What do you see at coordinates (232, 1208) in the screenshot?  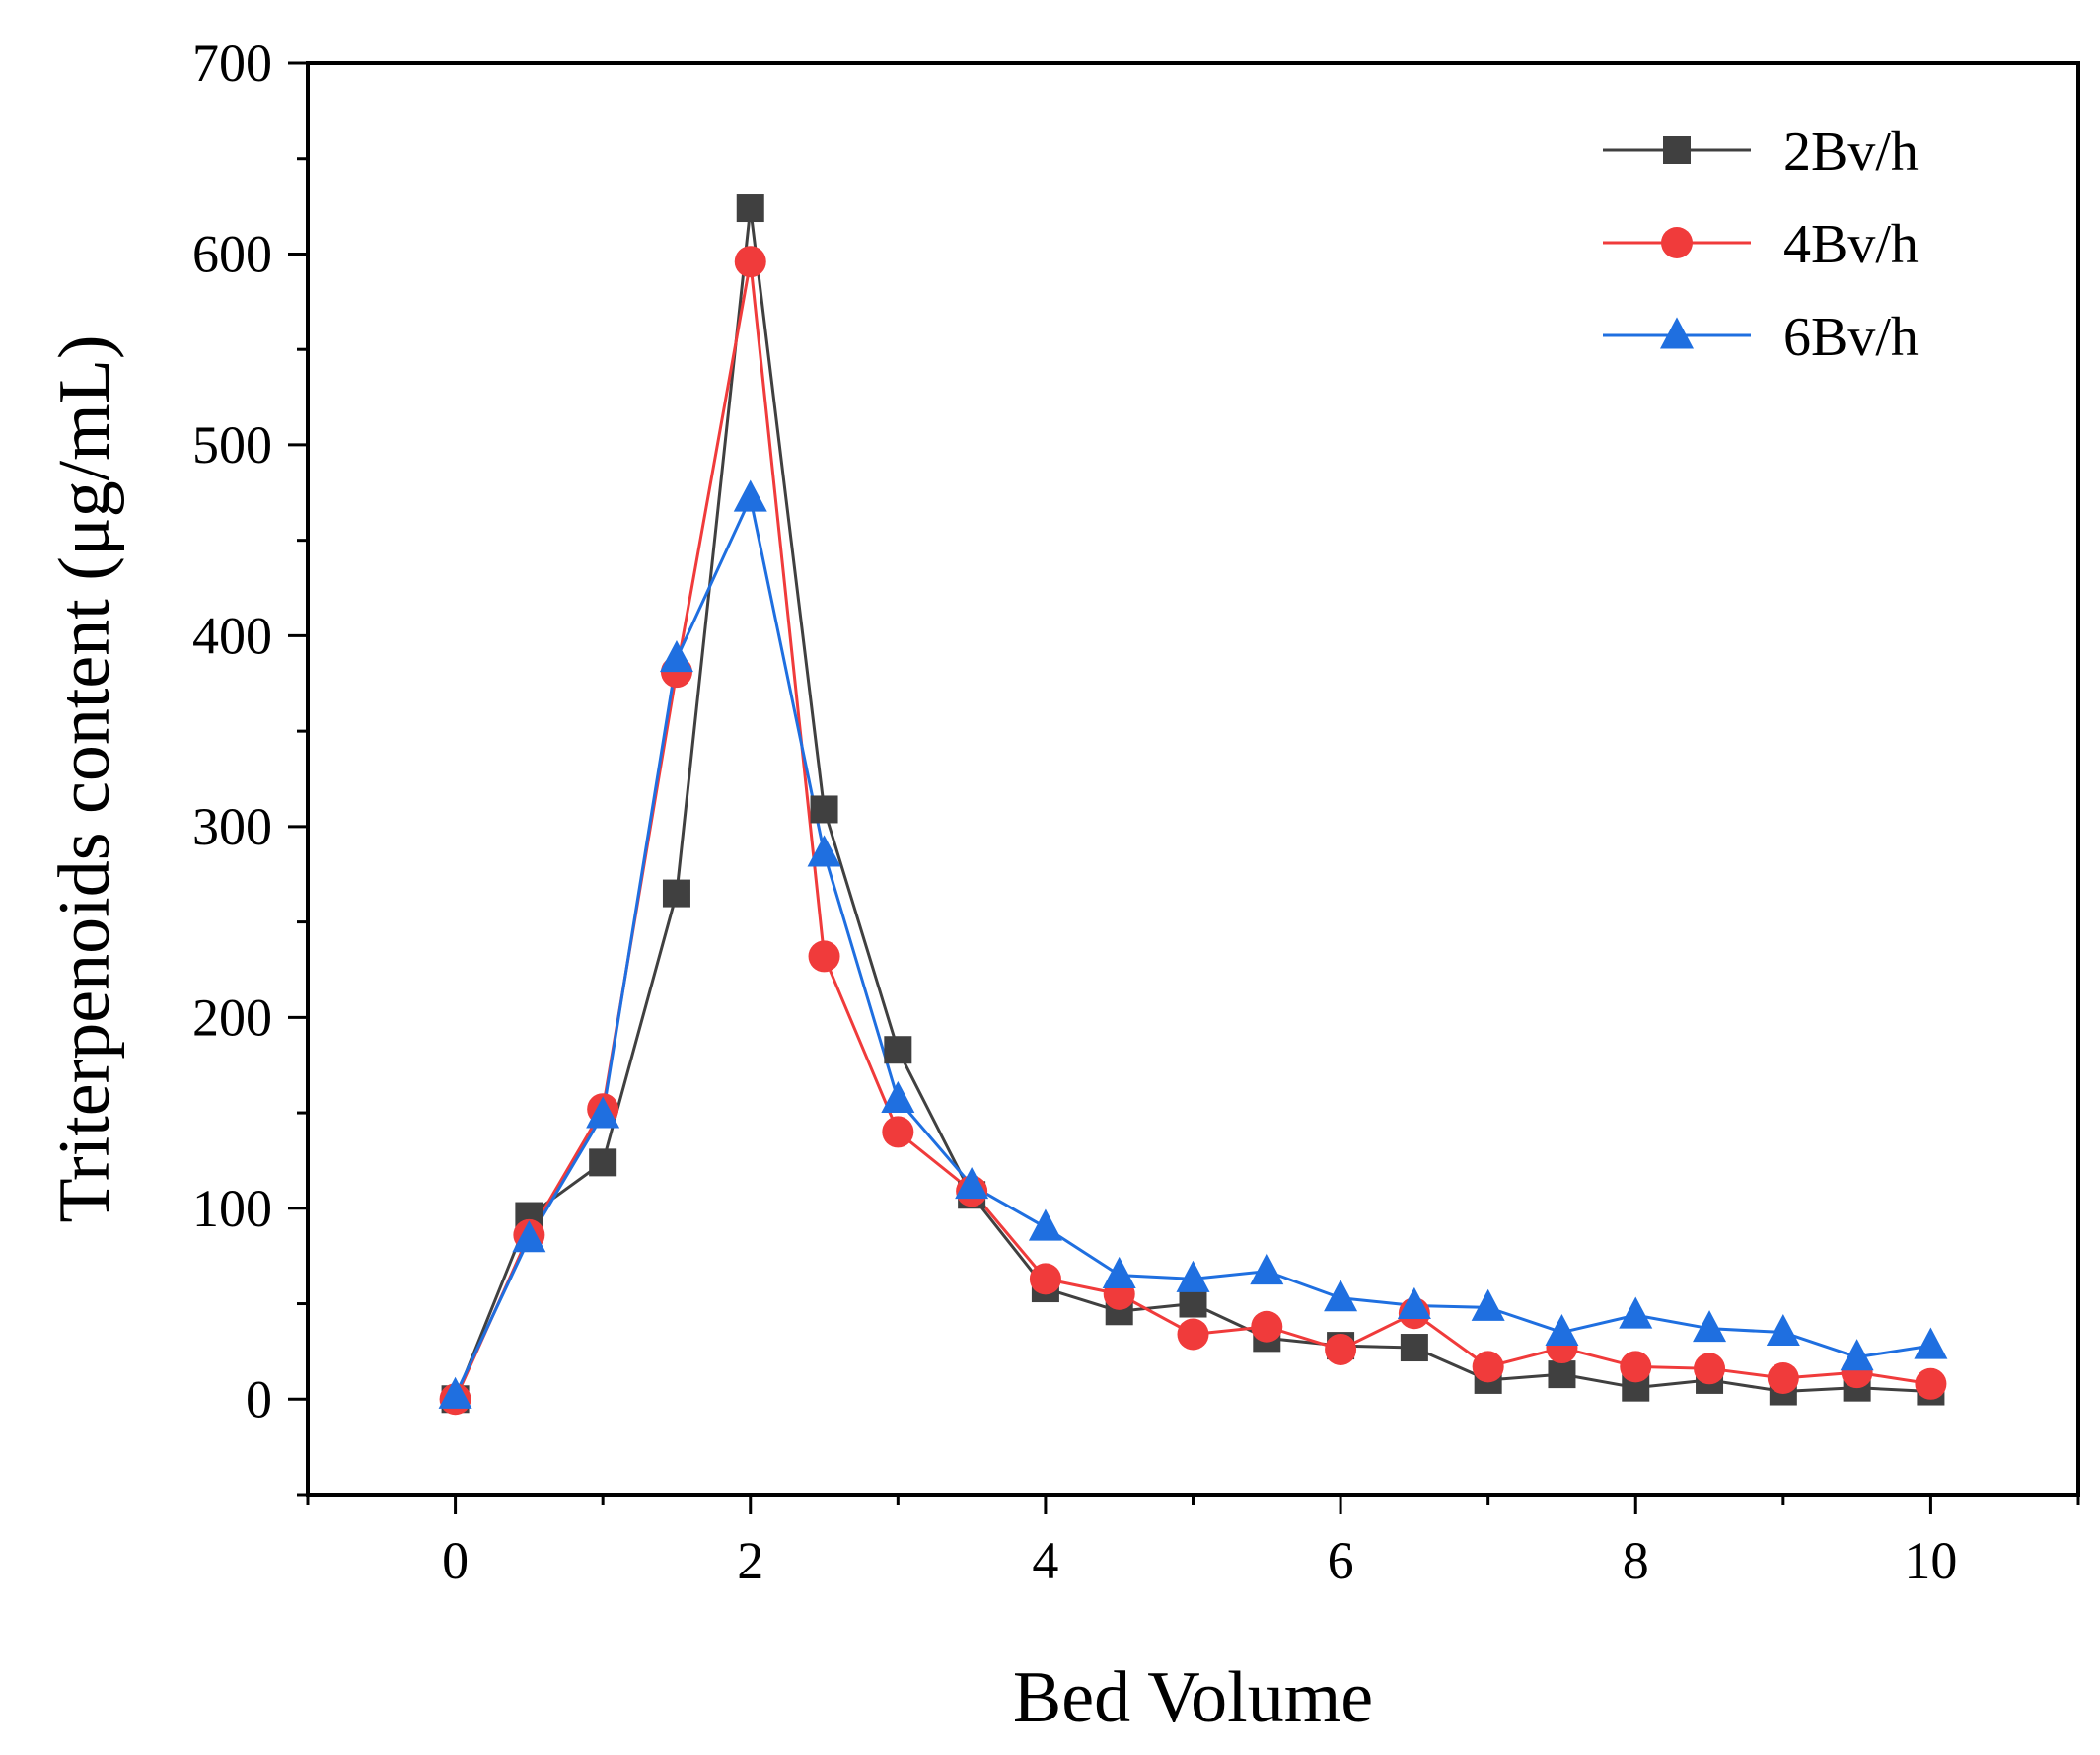 I see `y-tick-label: 100` at bounding box center [232, 1208].